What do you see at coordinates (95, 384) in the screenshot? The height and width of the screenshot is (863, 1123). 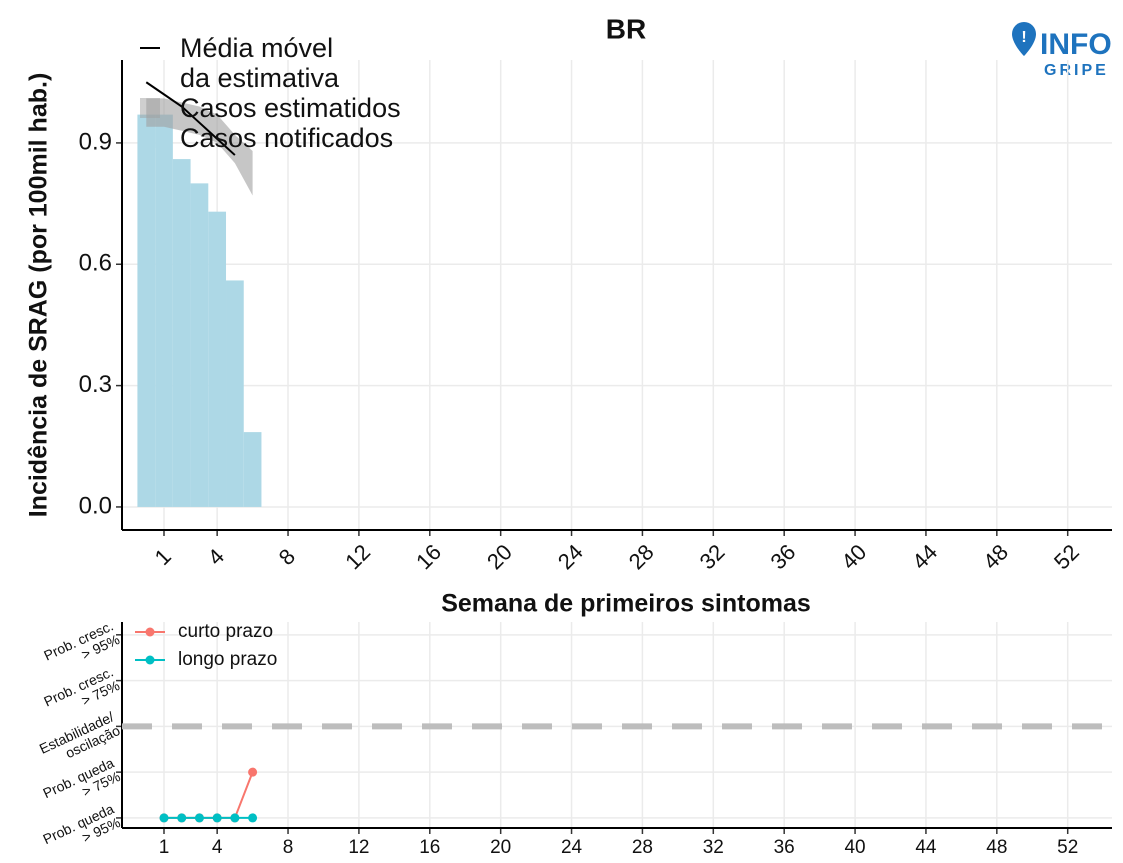 I see `y-tick-label: 0.3` at bounding box center [95, 384].